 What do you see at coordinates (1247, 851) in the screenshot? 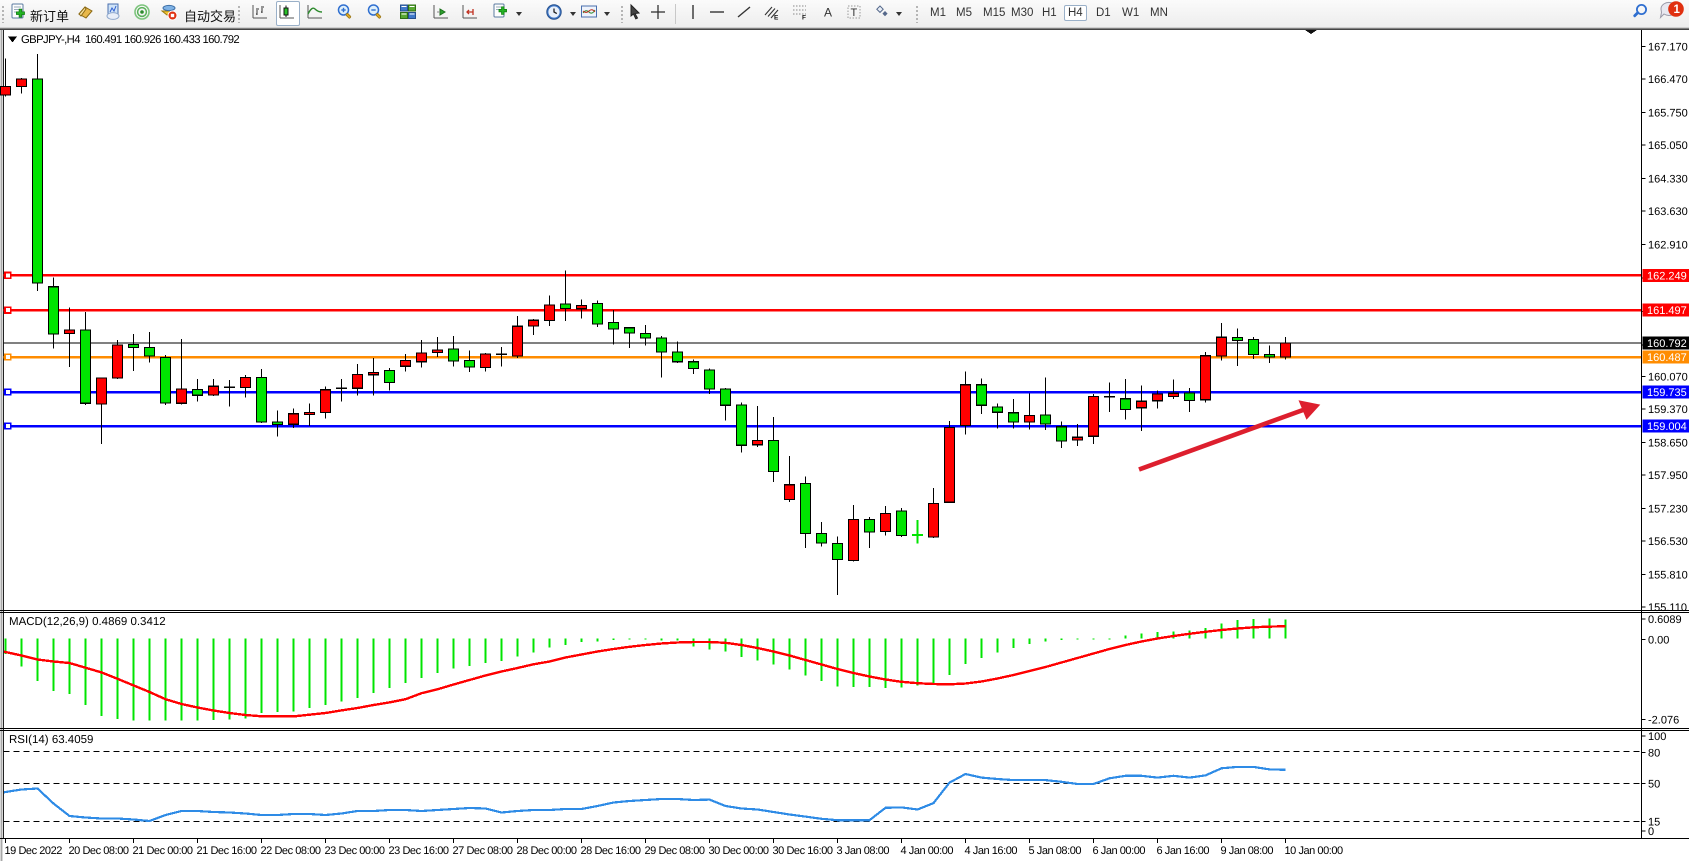
I see `svg-text: 9 Jan 08:00` at bounding box center [1247, 851].